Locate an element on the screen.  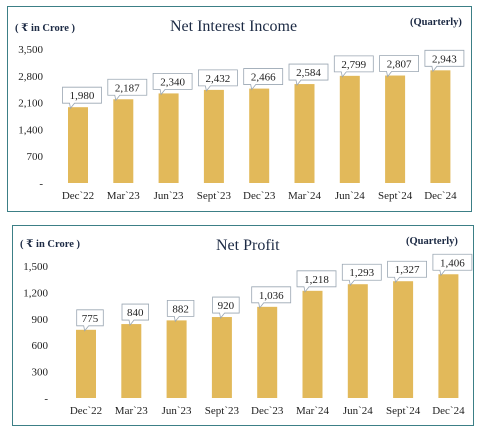
data-label: 775 is located at coordinates (90, 319).